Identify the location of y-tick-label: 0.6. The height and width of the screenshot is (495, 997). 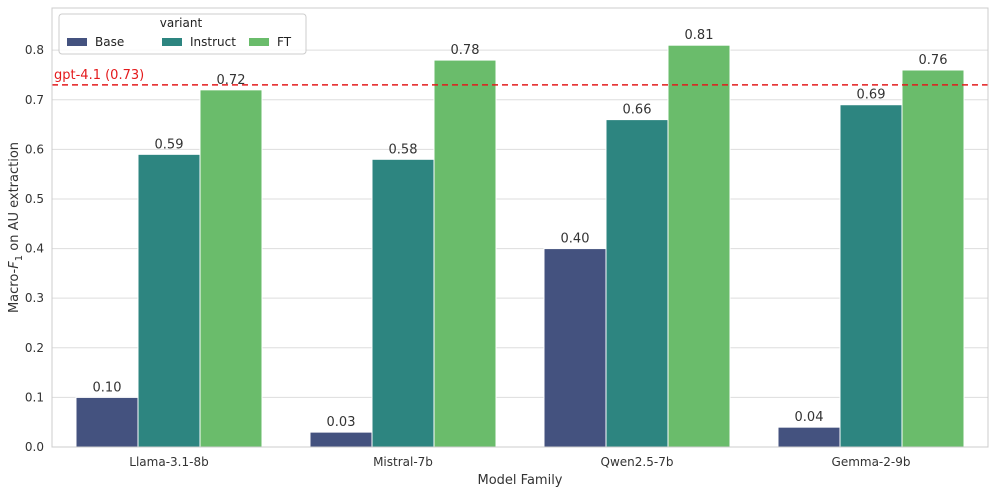
(34, 149).